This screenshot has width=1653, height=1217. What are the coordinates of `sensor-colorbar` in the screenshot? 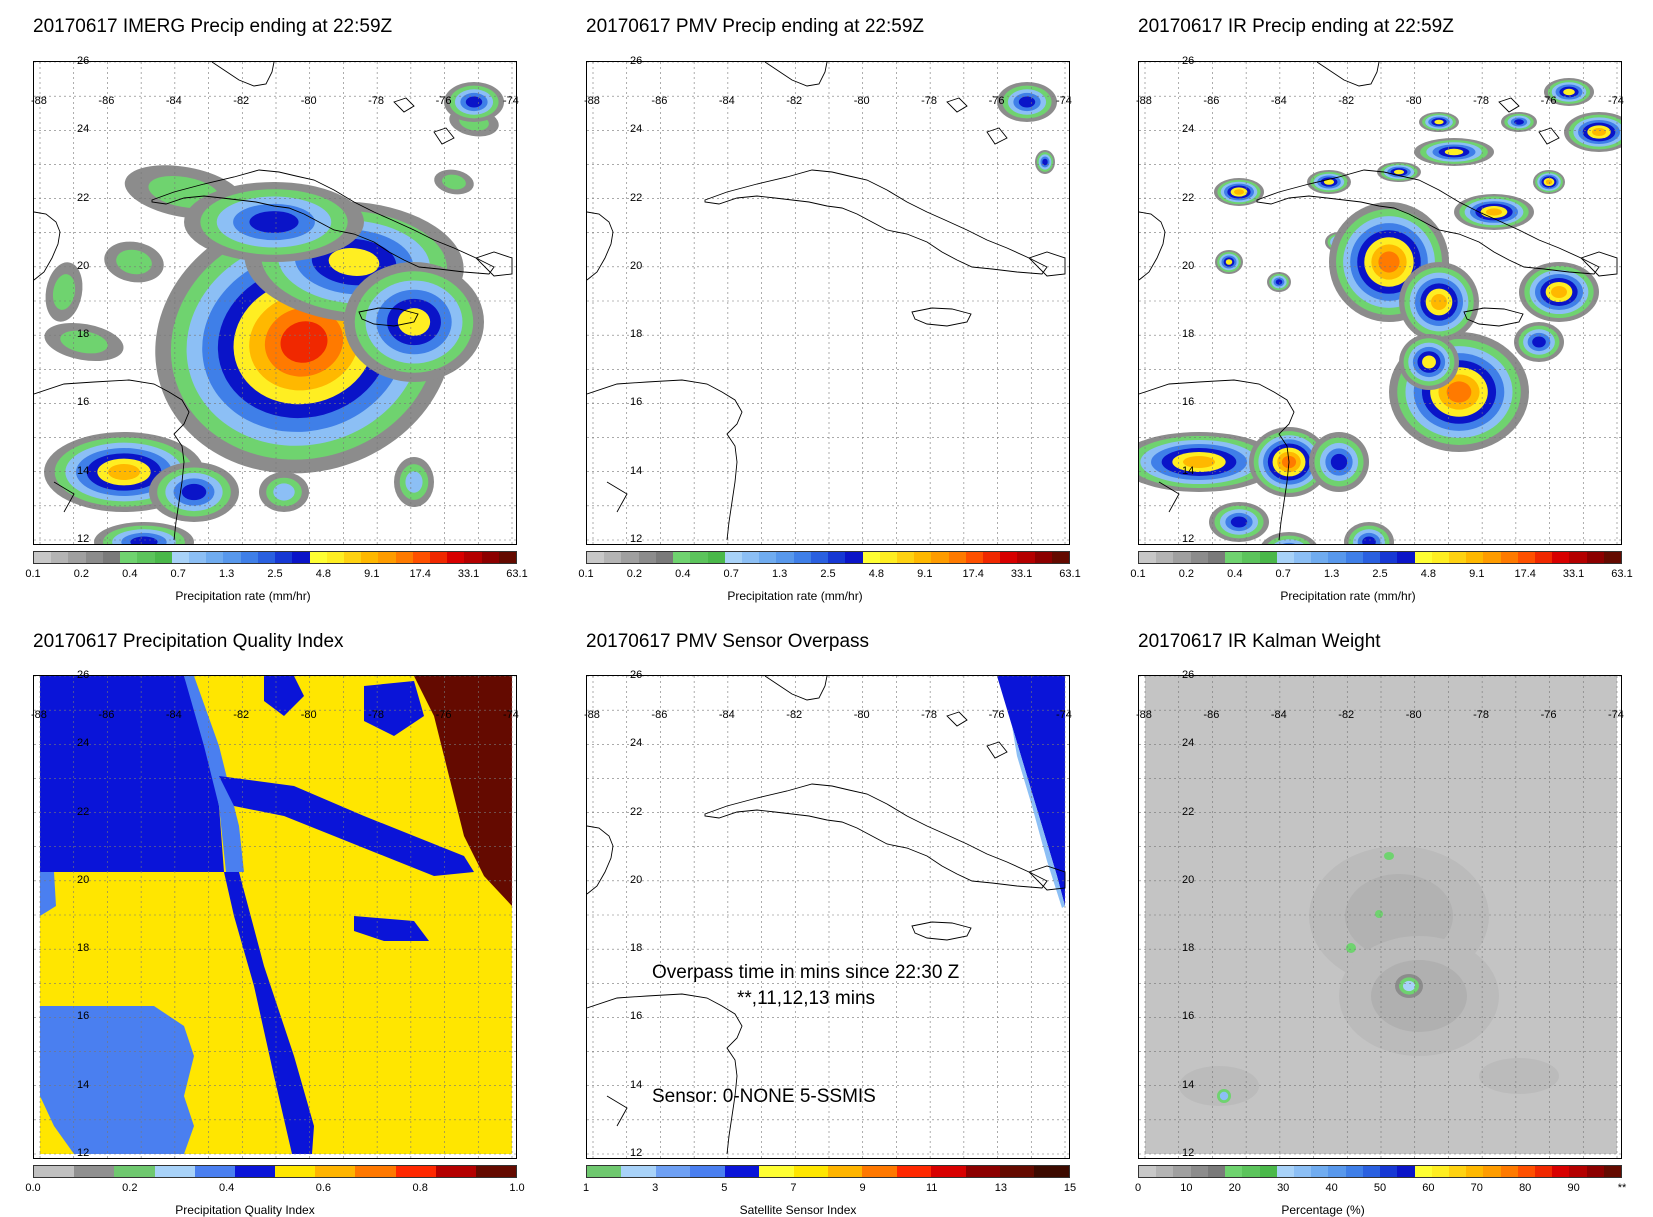 It's located at (828, 1171).